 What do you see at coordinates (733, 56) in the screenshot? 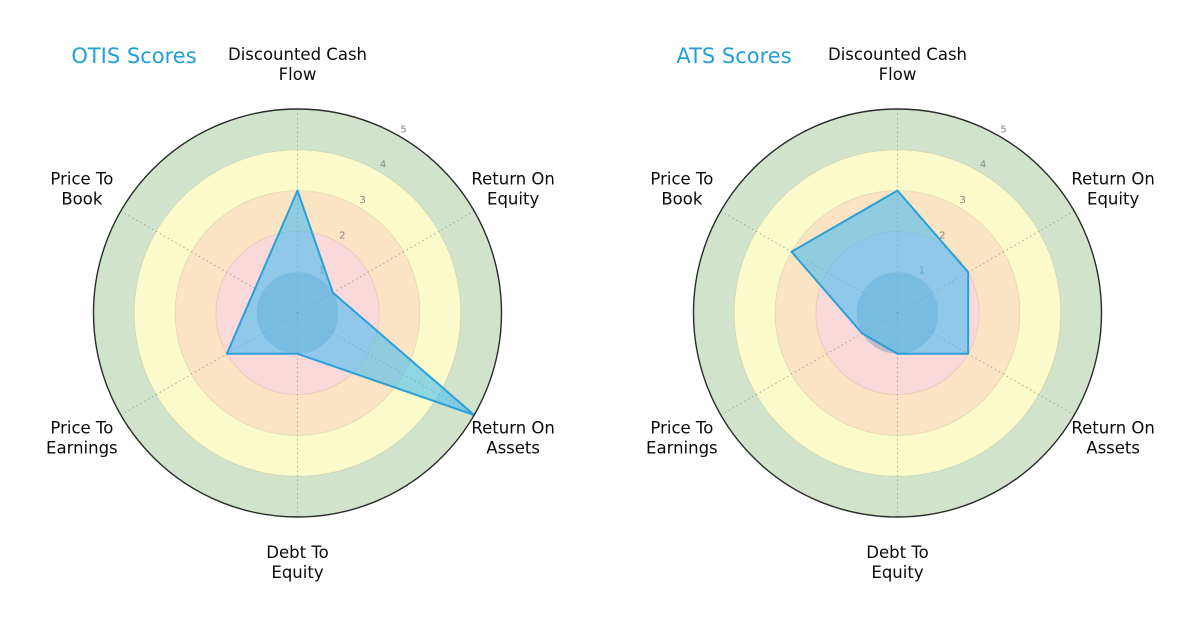
I see `chart-title-ats-scores: ATS Scores` at bounding box center [733, 56].